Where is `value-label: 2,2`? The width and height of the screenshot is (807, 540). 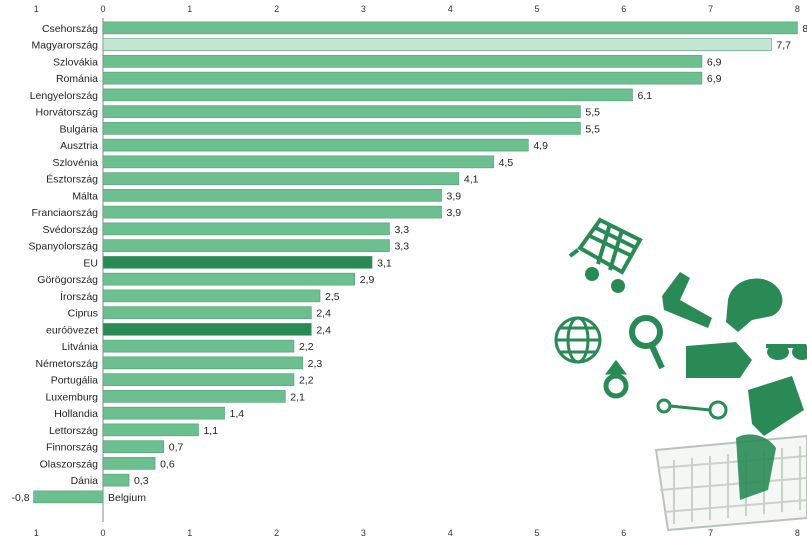 value-label: 2,2 is located at coordinates (306, 381).